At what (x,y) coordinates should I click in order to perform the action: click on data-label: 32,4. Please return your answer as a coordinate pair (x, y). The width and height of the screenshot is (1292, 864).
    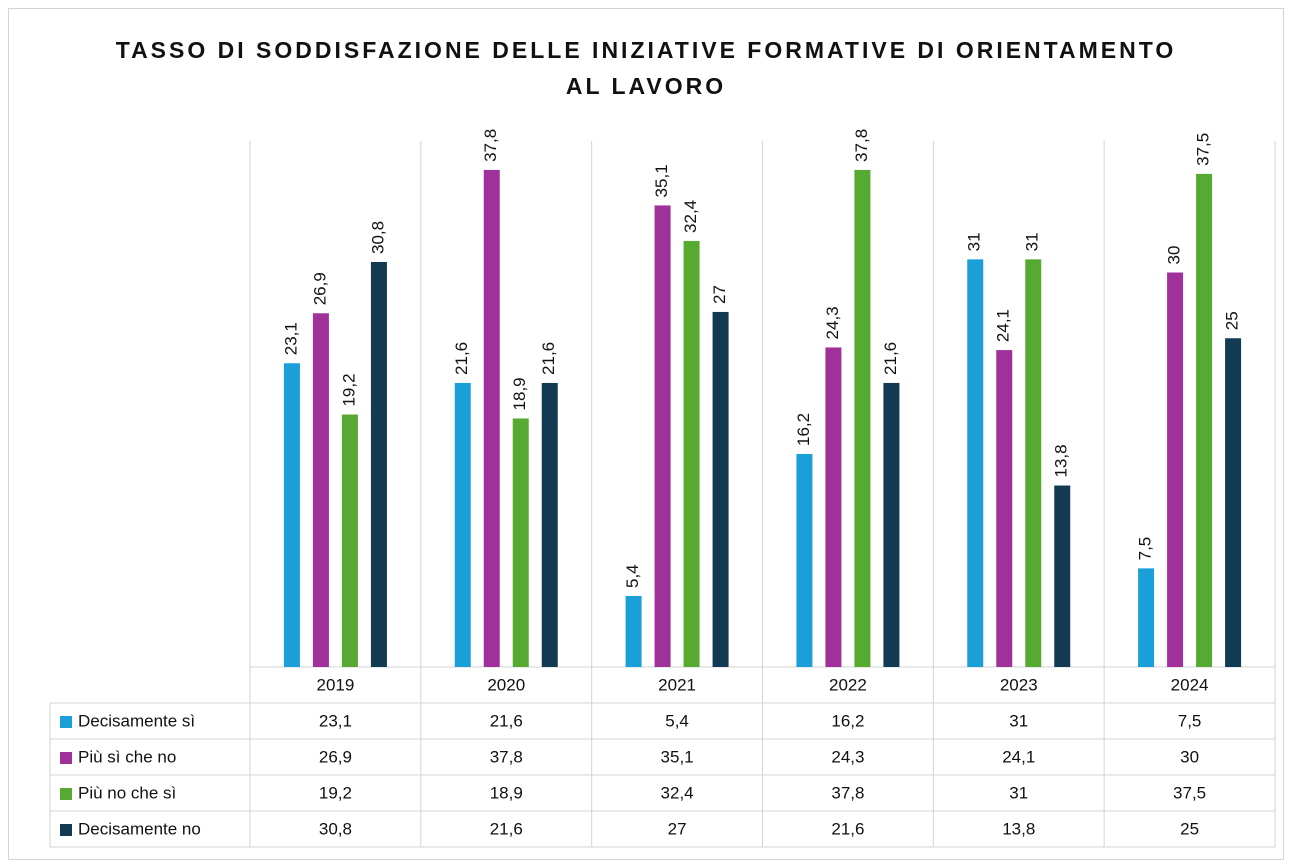
    Looking at the image, I should click on (690, 216).